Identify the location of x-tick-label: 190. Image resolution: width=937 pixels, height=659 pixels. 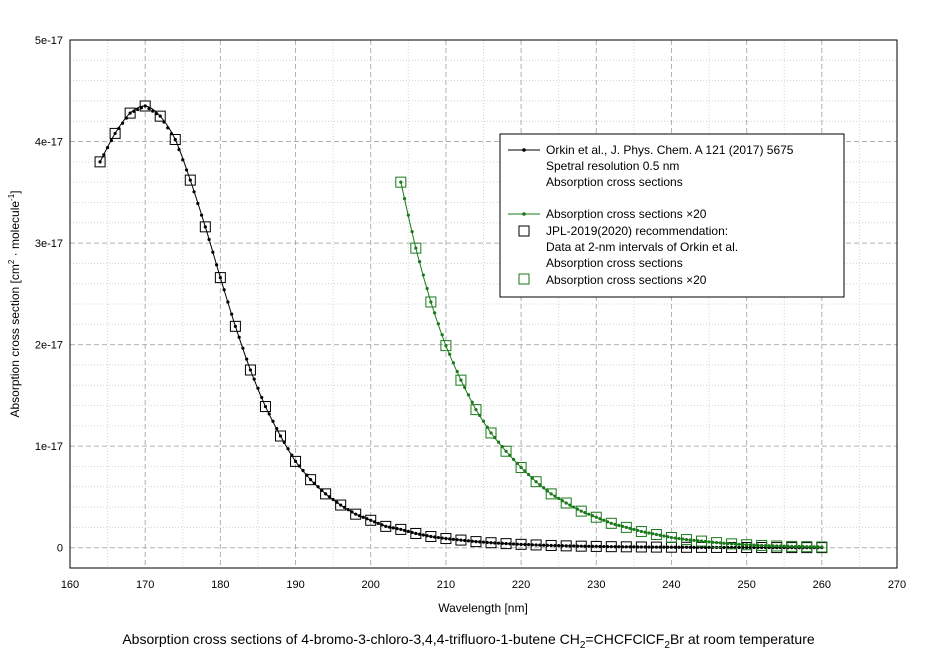
(295, 585).